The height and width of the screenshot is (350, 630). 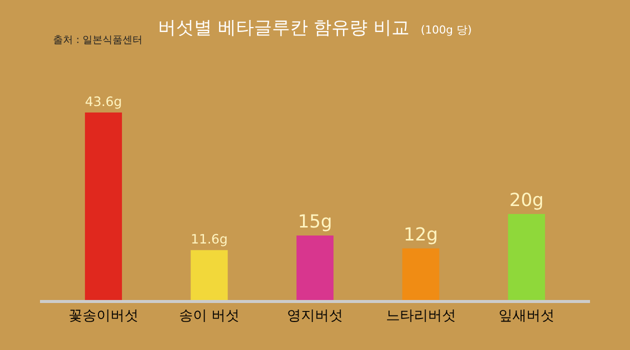 What do you see at coordinates (446, 30) in the screenshot?
I see `chart-subtitle: (100g 당)` at bounding box center [446, 30].